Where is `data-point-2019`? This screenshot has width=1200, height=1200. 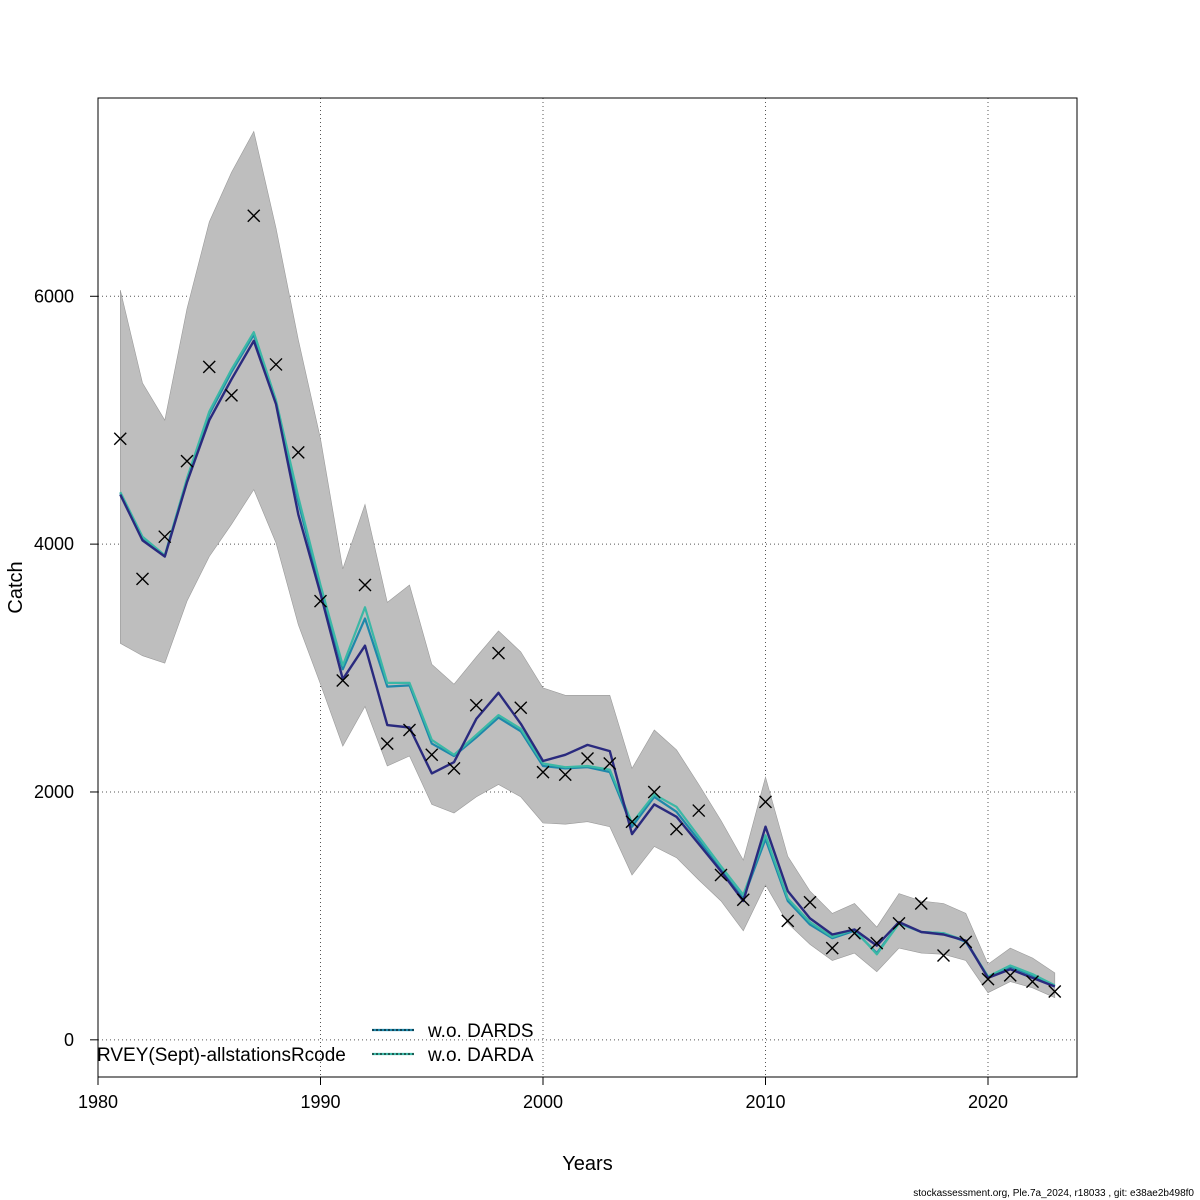 data-point-2019 is located at coordinates (966, 942).